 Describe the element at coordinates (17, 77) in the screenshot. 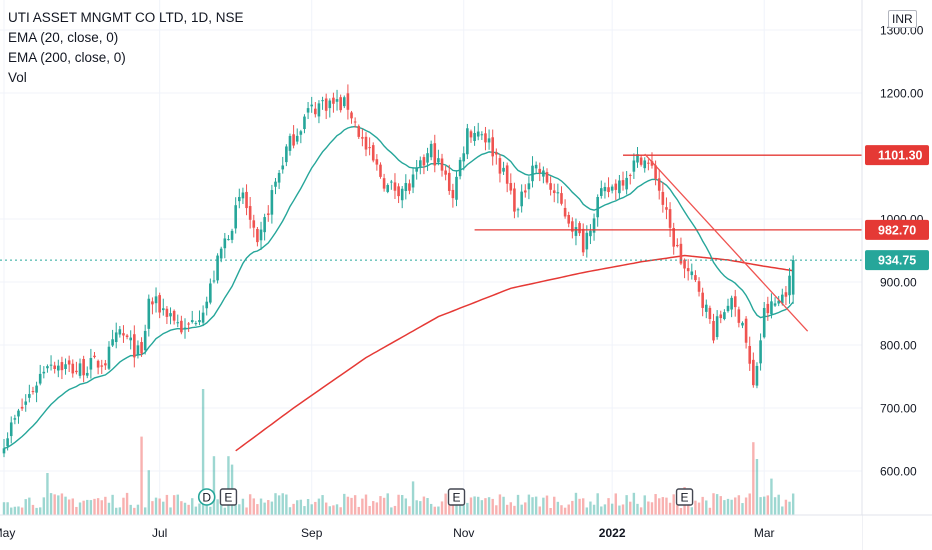

I see `legend-volume: Vol` at that location.